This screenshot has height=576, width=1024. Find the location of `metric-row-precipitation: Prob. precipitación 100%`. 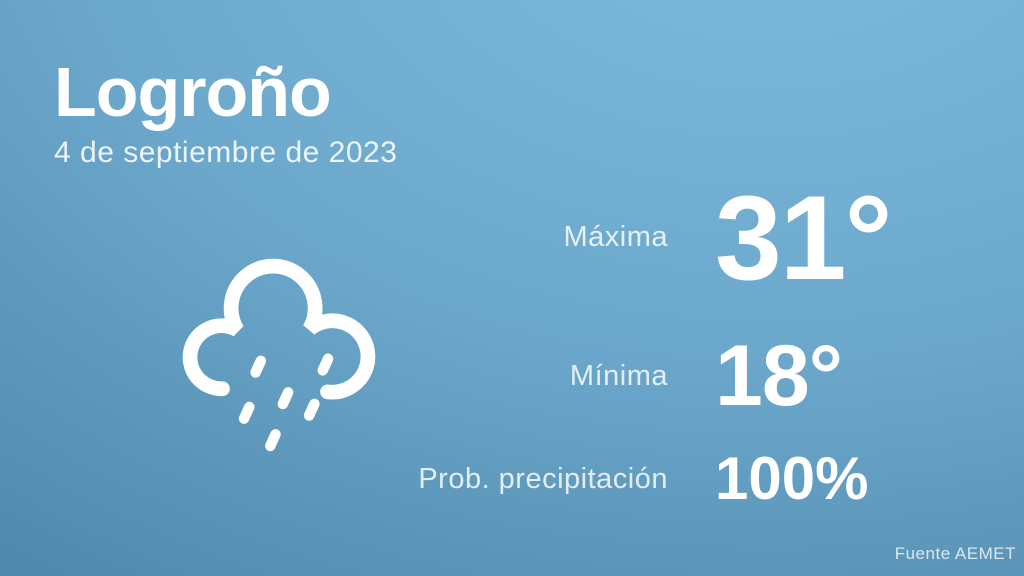

metric-row-precipitation: Prob. precipitación 100% is located at coordinates (628, 479).